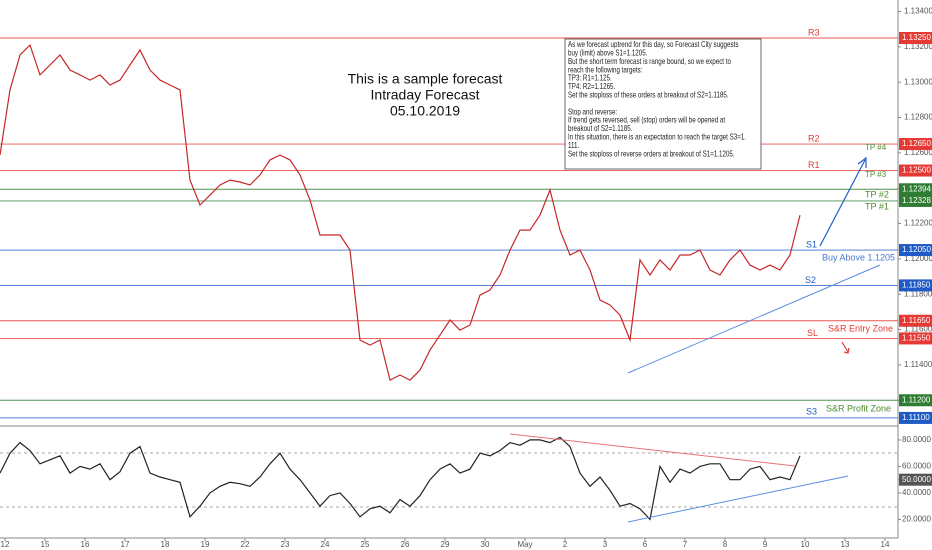  Describe the element at coordinates (524, 544) in the screenshot. I see `x-tick-label: May` at that location.